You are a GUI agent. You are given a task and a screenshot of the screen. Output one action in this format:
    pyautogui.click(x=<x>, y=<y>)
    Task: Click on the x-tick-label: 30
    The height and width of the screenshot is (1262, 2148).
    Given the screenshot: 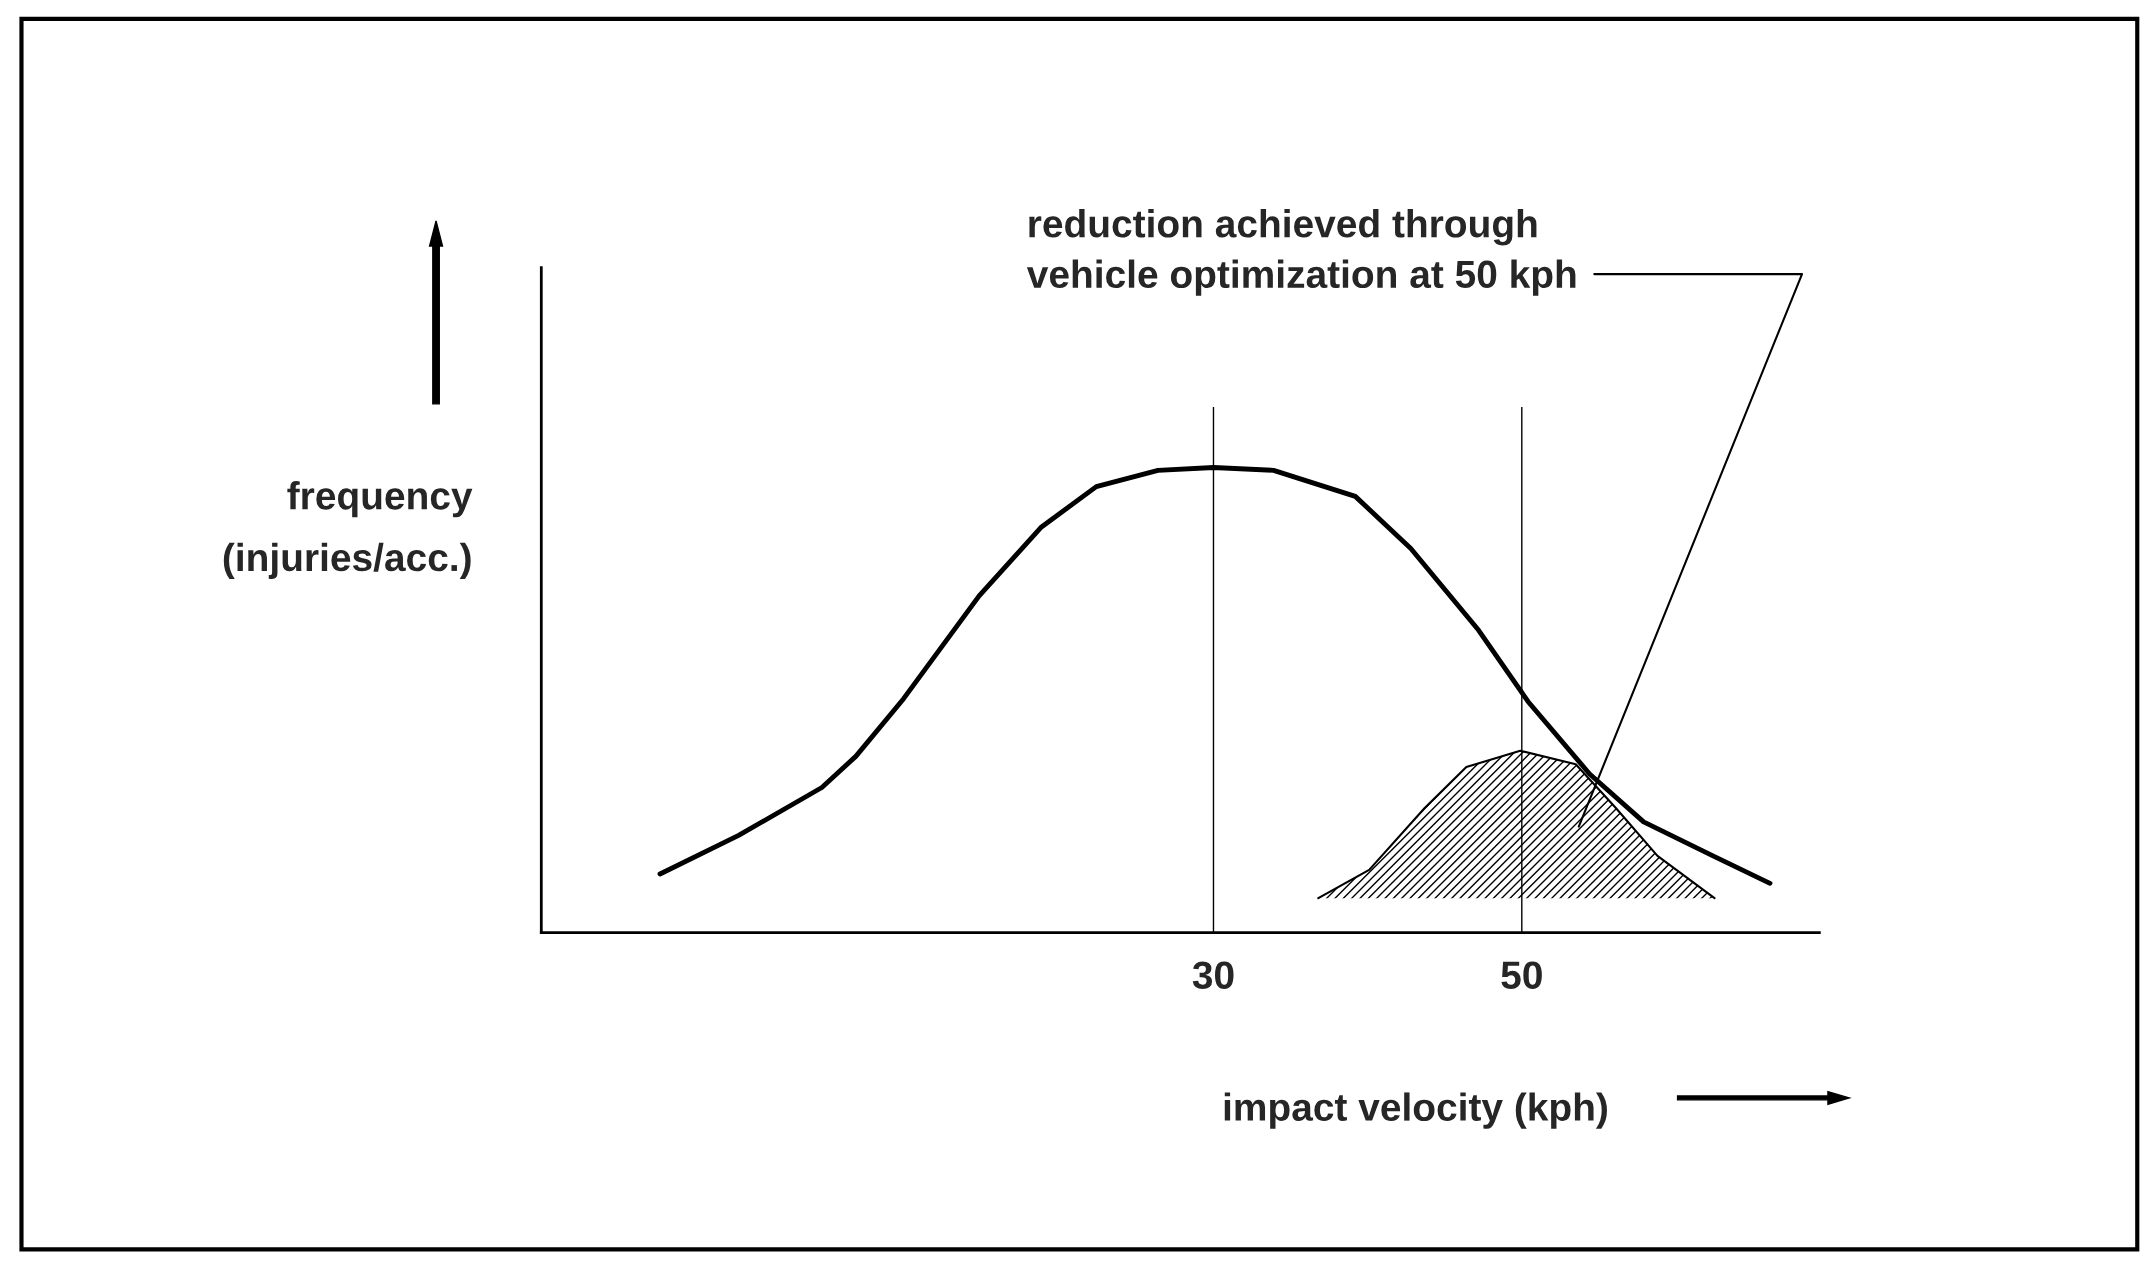 What is the action you would take?
    pyautogui.click(x=1213, y=975)
    